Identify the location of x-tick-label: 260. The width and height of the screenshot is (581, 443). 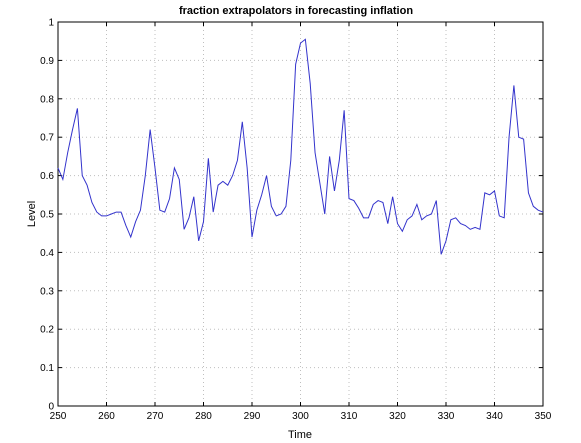
(106, 416).